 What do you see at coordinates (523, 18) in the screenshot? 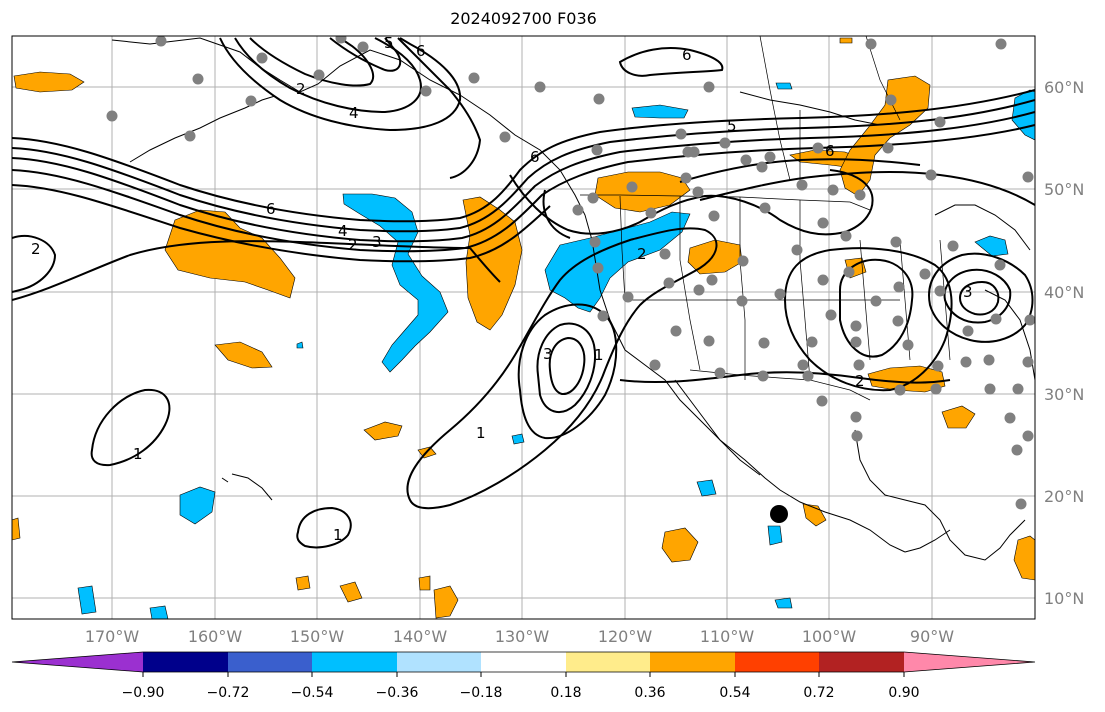
I see `map-title: 2024092700 F036` at bounding box center [523, 18].